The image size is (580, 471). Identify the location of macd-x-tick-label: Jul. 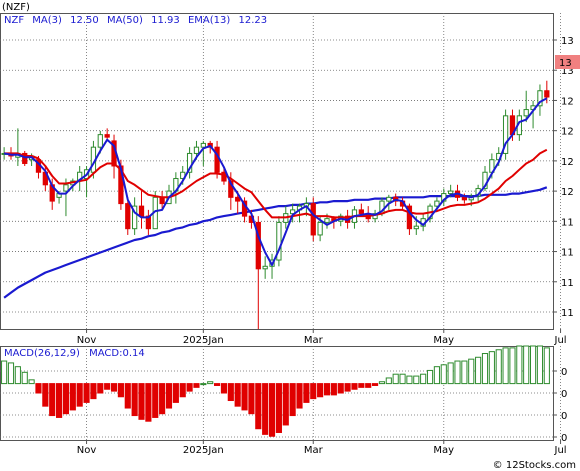
(560, 450).